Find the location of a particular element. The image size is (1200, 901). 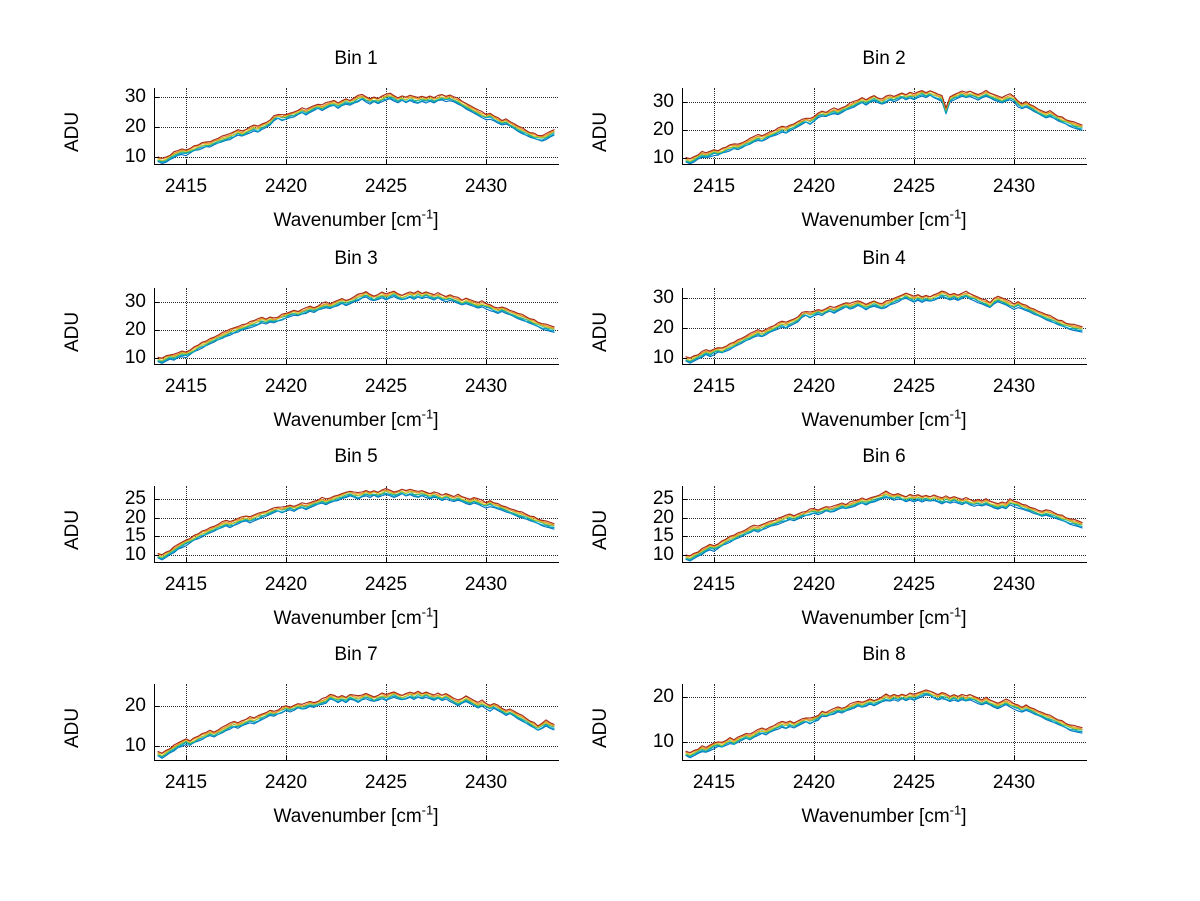

y-tick-label: 30 is located at coordinates (663, 298).